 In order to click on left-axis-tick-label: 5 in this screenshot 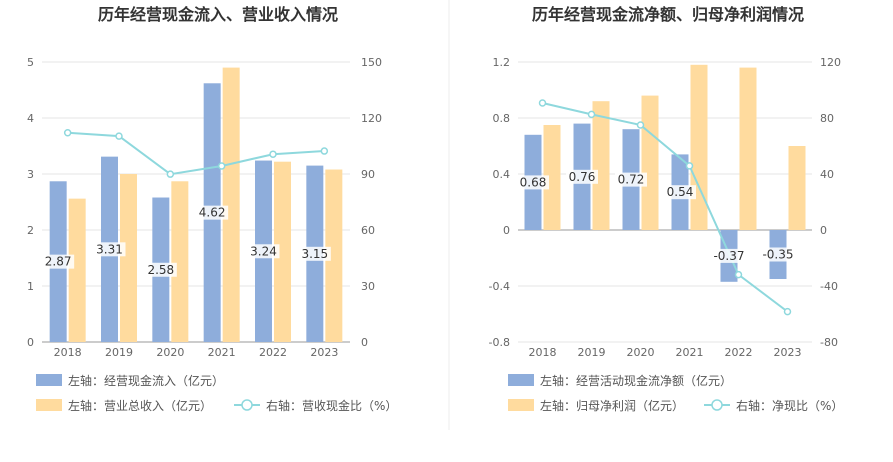, I will do `click(30, 62)`.